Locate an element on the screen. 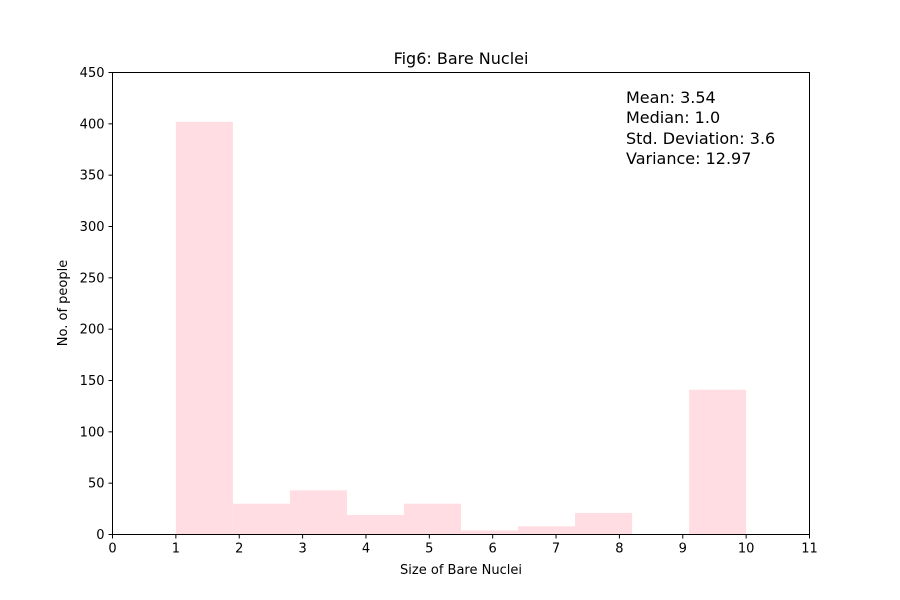 The image size is (900, 600). stat-median: Median: 1.0 is located at coordinates (673, 117).